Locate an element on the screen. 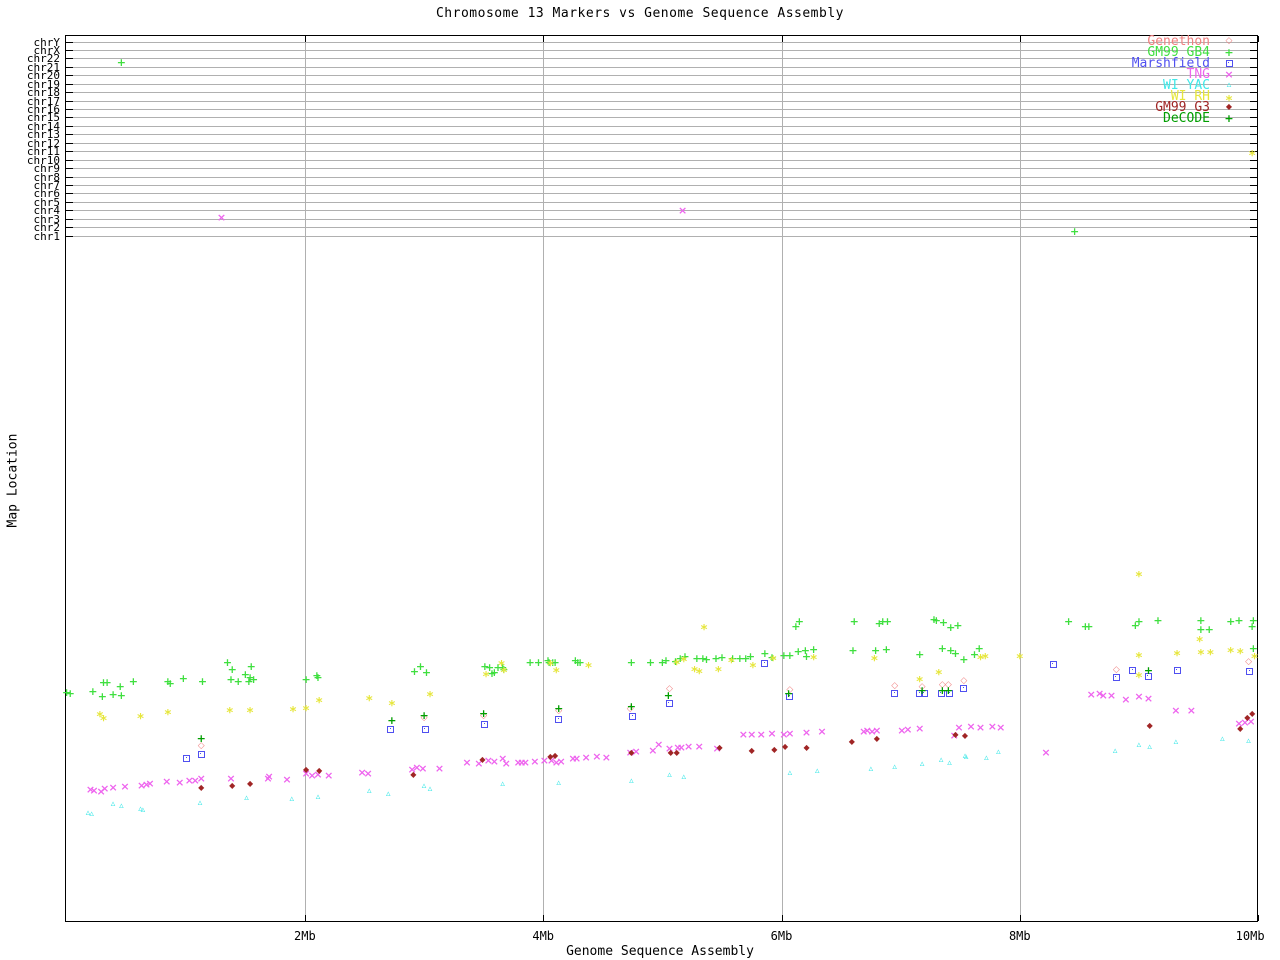 The width and height of the screenshot is (1280, 960). cross-icon: × is located at coordinates (1229, 74).